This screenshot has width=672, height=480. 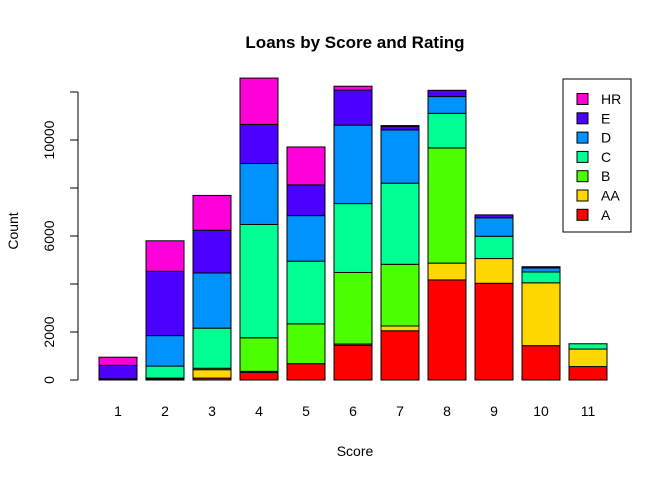 I want to click on bar-segment-10-e, so click(x=541, y=267).